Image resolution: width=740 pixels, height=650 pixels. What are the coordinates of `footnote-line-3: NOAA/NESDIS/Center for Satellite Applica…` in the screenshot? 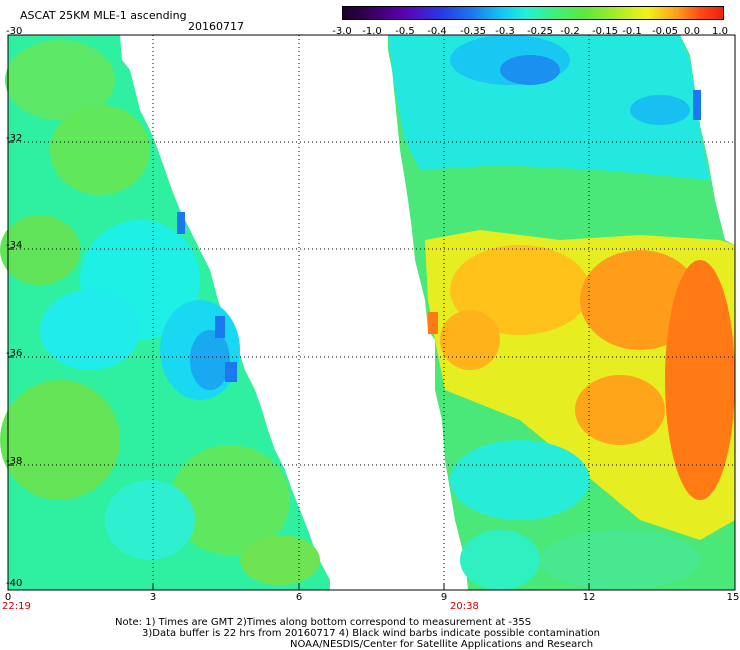 It's located at (442, 644).